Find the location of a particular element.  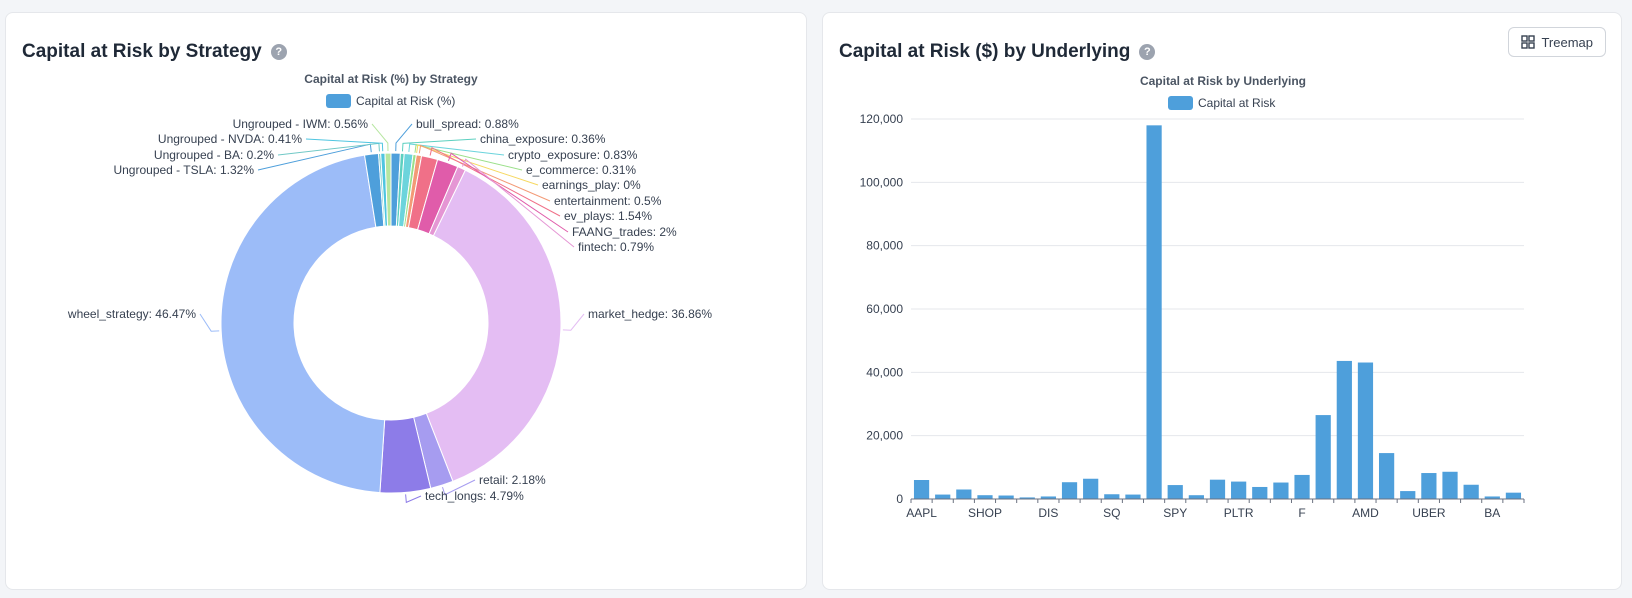

leader-line-fintech is located at coordinates (518, 203).